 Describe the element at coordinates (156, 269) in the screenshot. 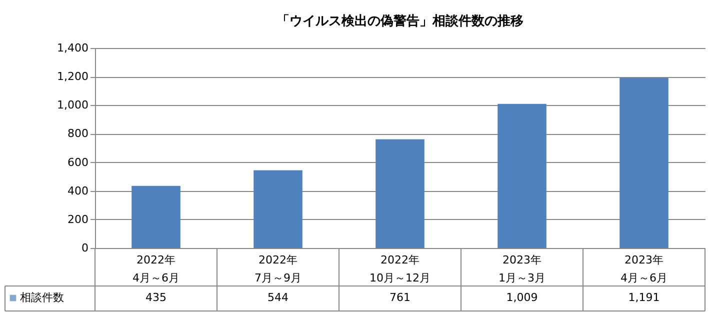

I see `x-tick-label: 2022年 4月～6月` at that location.